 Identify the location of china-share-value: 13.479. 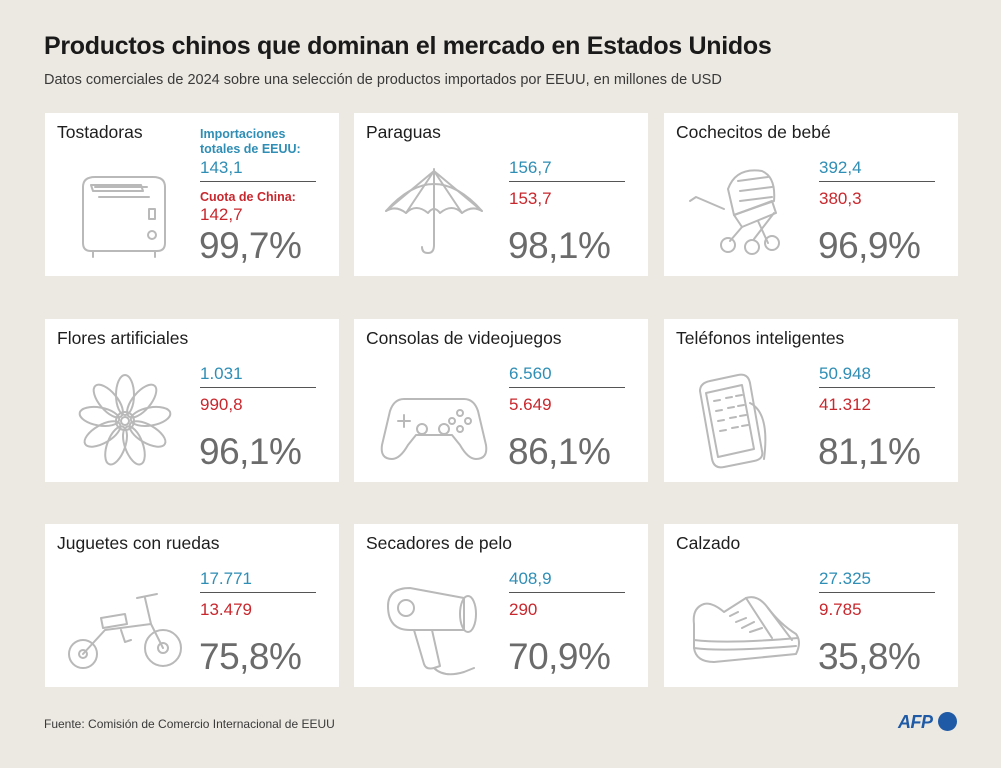
(226, 609).